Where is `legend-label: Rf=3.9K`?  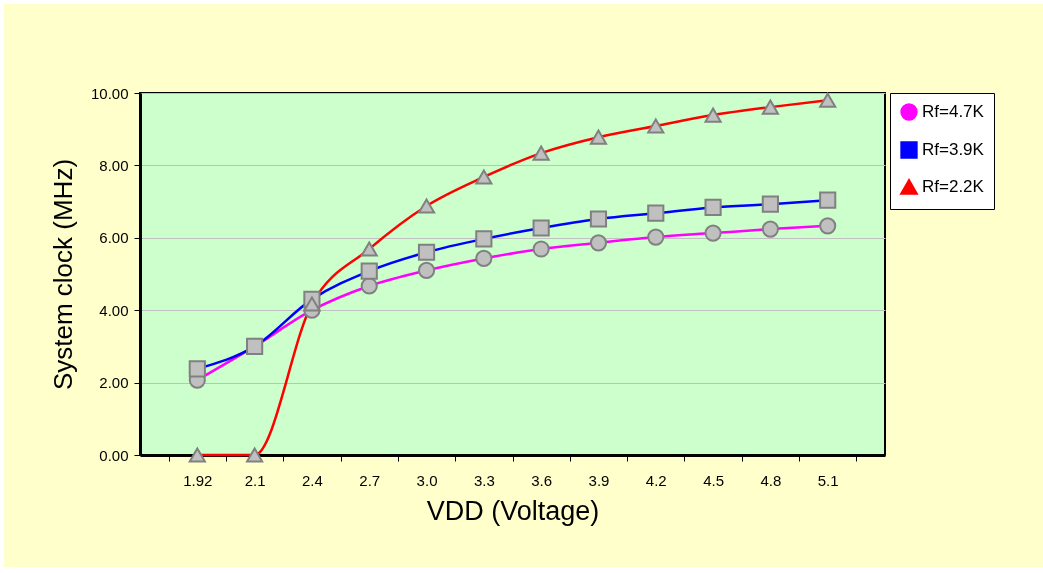
legend-label: Rf=3.9K is located at coordinates (953, 149).